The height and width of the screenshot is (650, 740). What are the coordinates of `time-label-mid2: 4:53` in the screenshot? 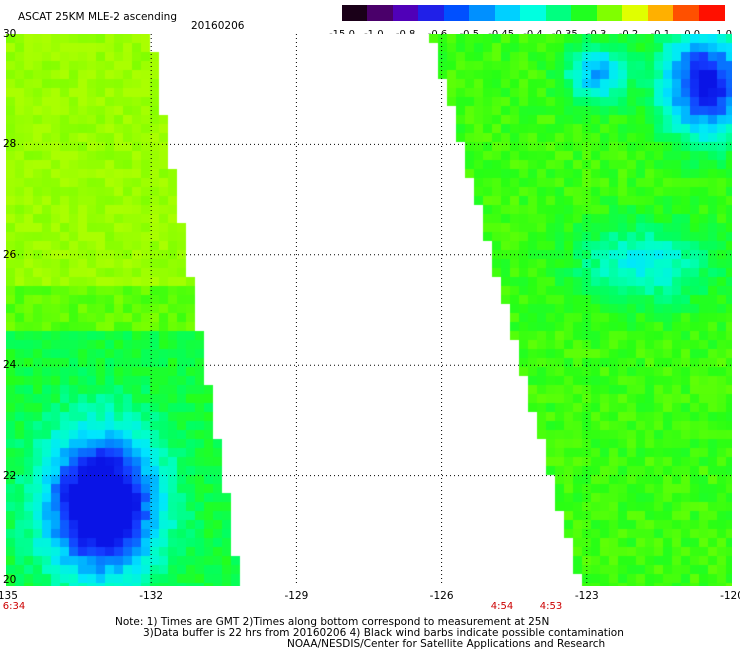 It's located at (551, 606).